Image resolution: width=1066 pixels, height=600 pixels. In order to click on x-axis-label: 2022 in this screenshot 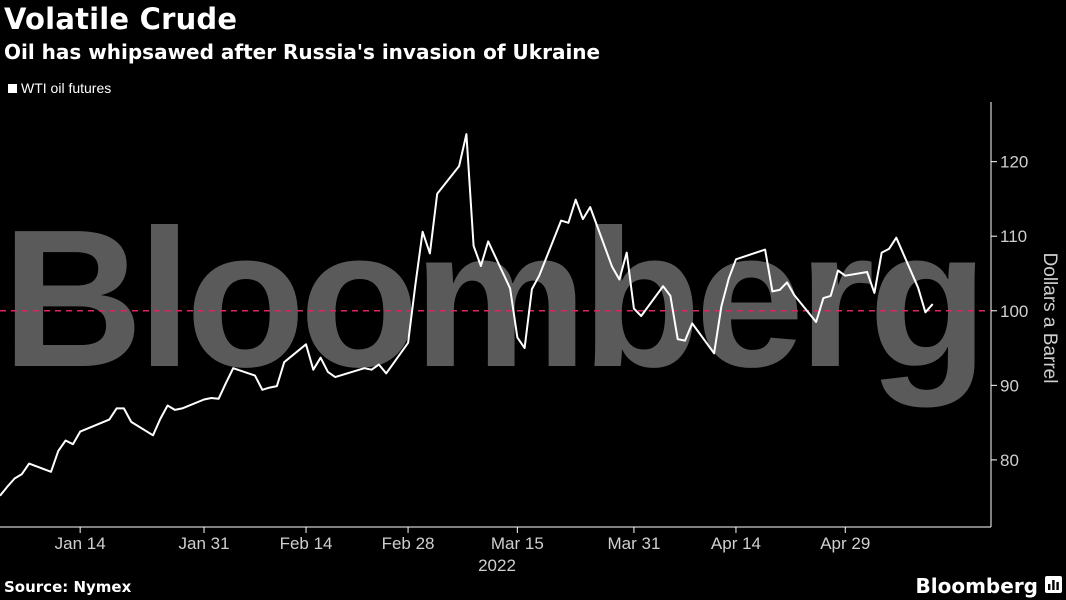, I will do `click(497, 565)`.